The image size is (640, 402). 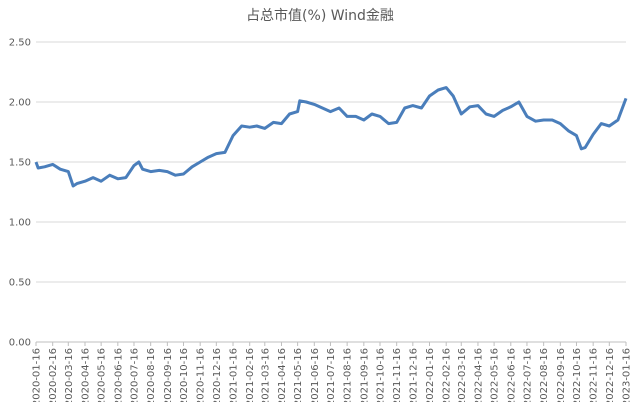 I want to click on x-tick-label: 2021-05-16, so click(x=298, y=375).